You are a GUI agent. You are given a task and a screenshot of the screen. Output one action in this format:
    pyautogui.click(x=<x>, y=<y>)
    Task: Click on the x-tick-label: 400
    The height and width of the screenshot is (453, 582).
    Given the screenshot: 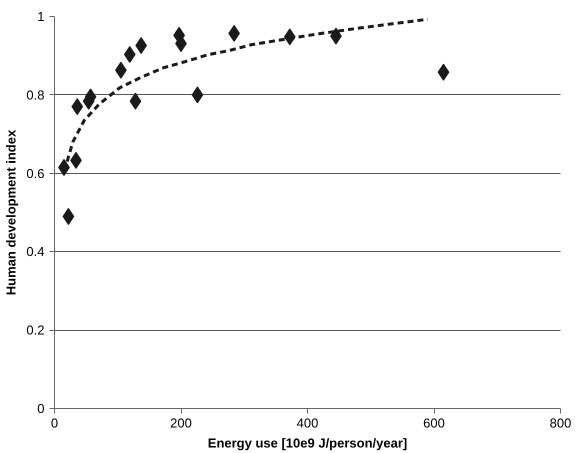 What is the action you would take?
    pyautogui.click(x=307, y=423)
    